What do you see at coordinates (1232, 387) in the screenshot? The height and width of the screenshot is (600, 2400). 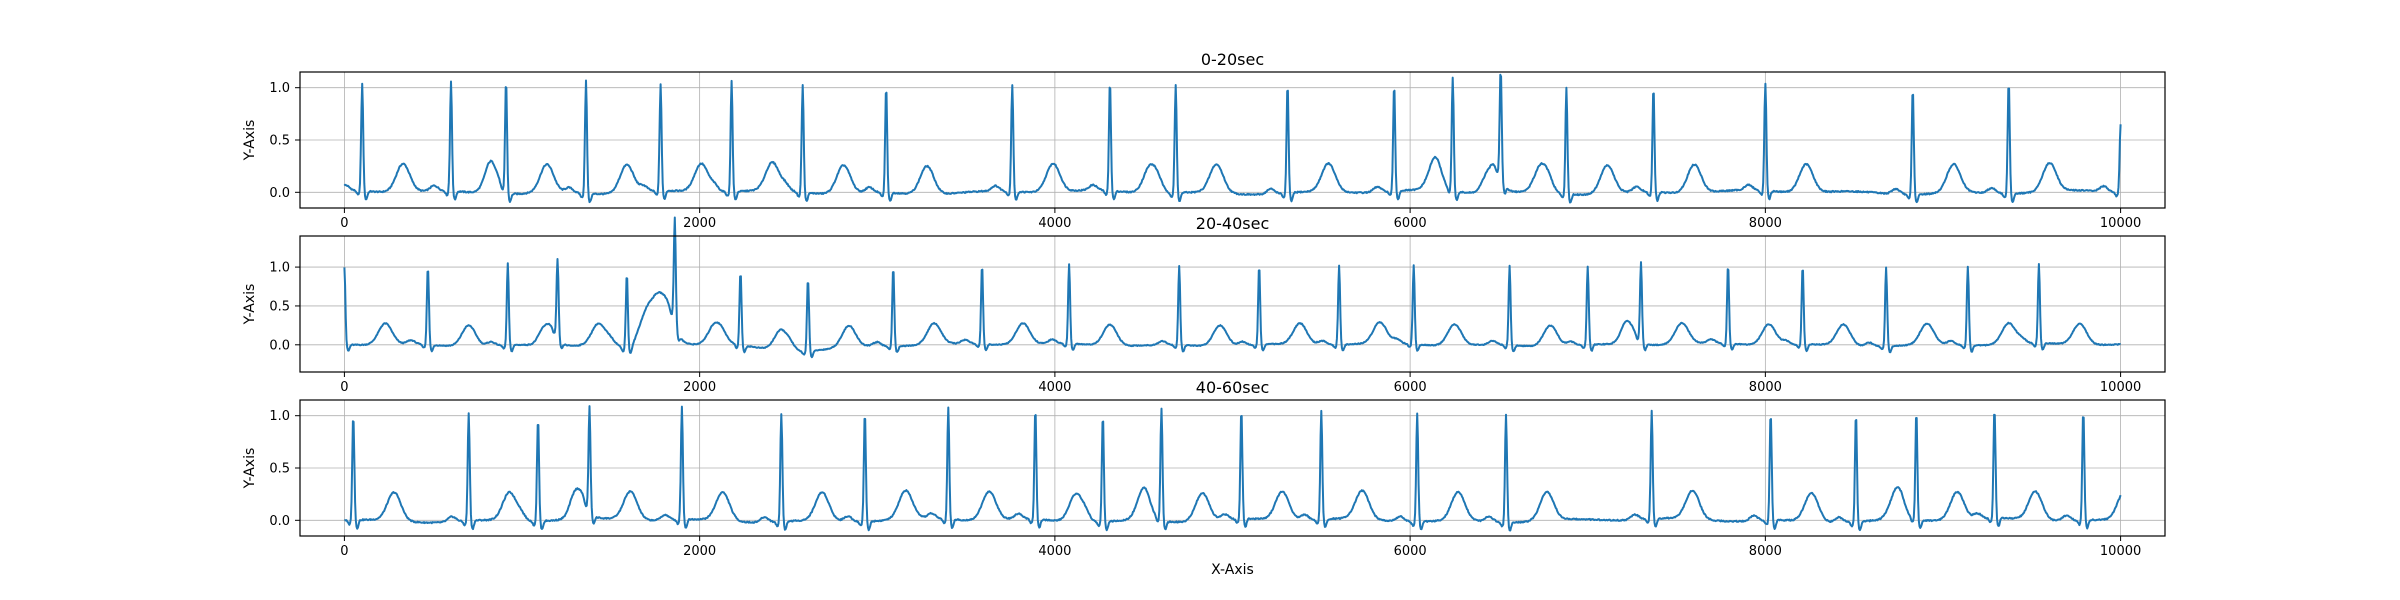 I see `subplot-title: 40-60sec` at bounding box center [1232, 387].